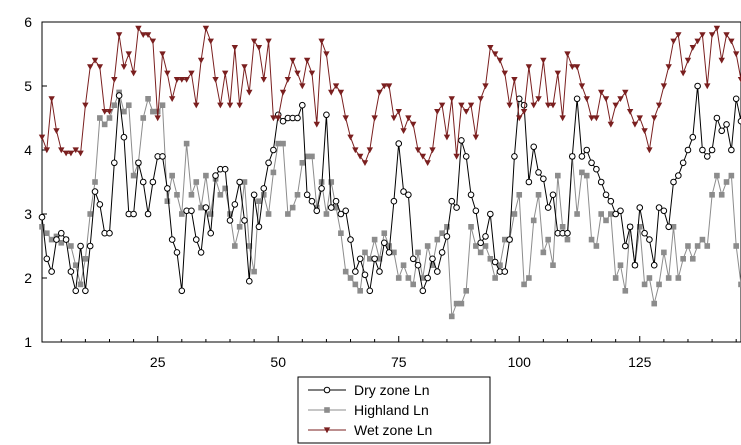 Image resolution: width=741 pixels, height=445 pixels. What do you see at coordinates (327, 410) in the screenshot?
I see `legend-swatch-marker` at bounding box center [327, 410].